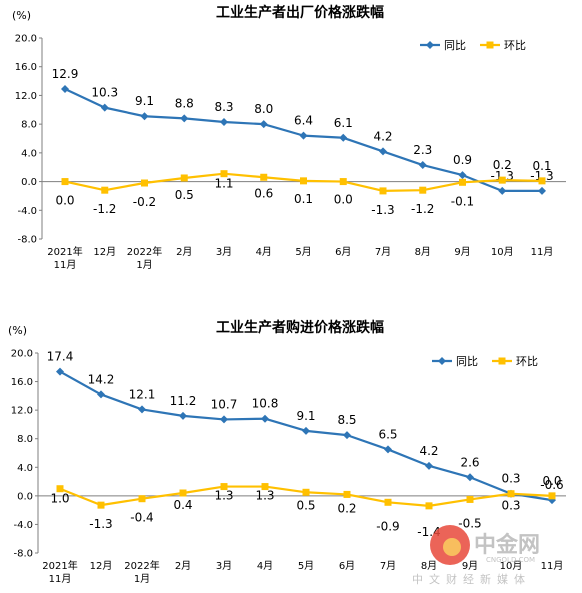 The height and width of the screenshot is (593, 582). I want to click on data-label: 10.8, so click(265, 404).